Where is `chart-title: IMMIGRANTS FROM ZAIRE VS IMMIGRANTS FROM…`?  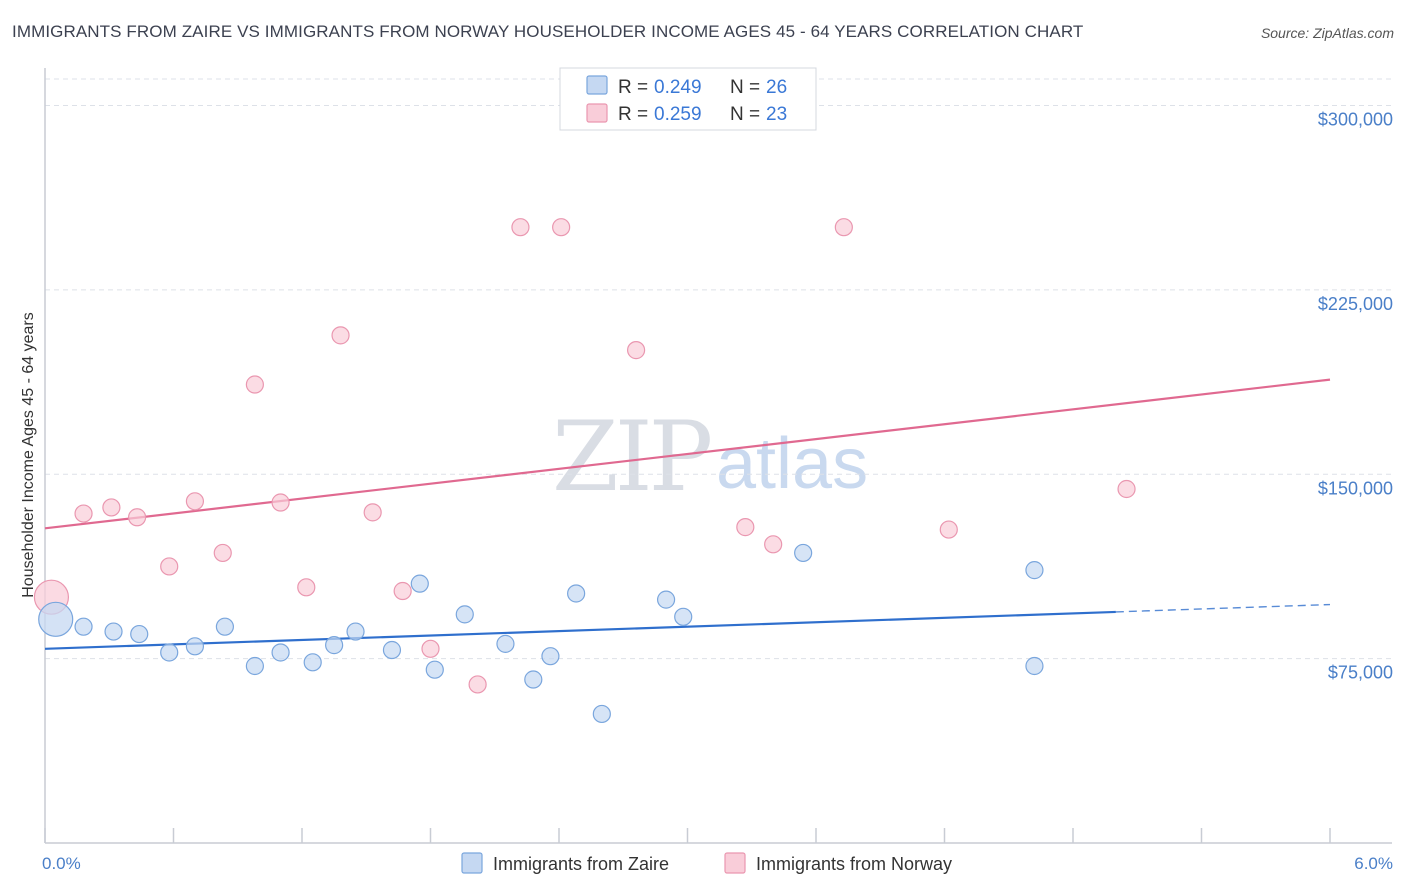
chart-title: IMMIGRANTS FROM ZAIRE VS IMMIGRANTS FROM… is located at coordinates (548, 31).